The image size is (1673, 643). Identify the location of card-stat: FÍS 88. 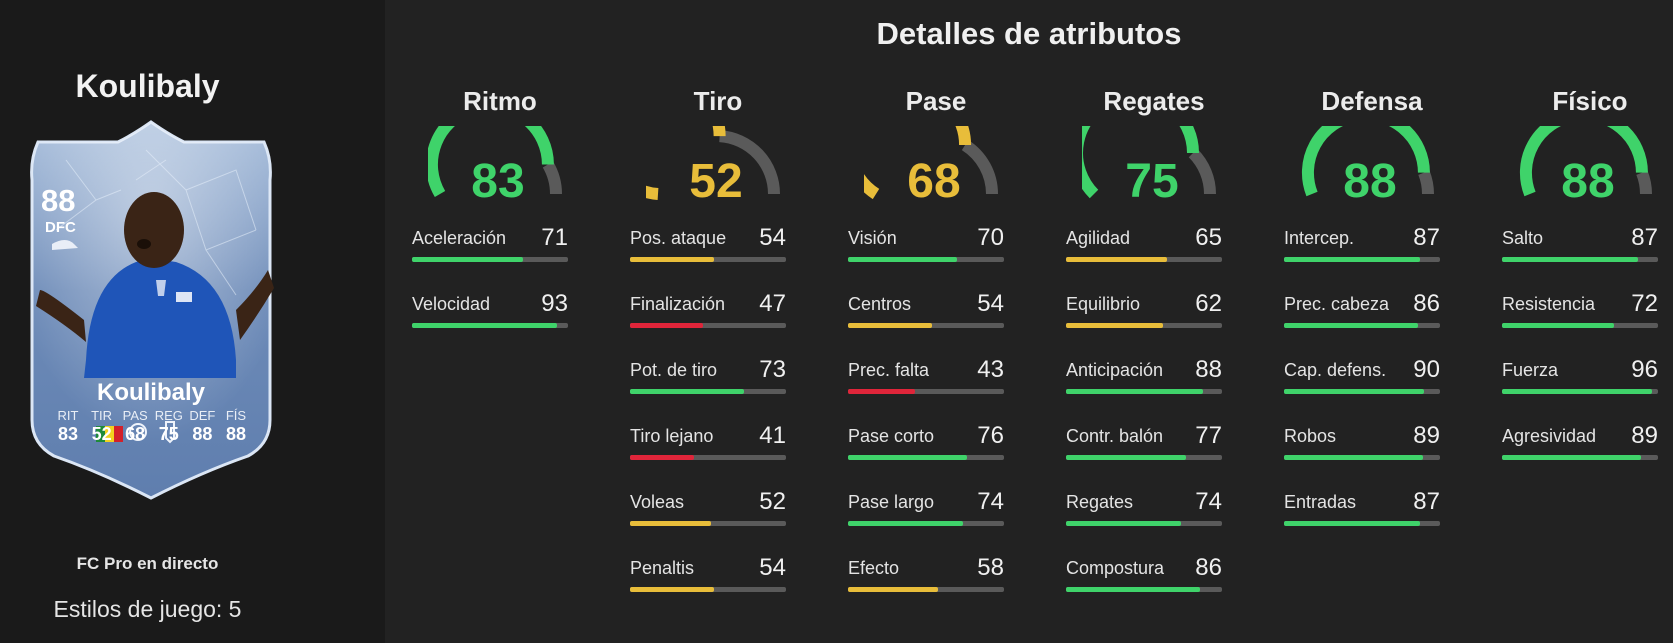
(236, 426).